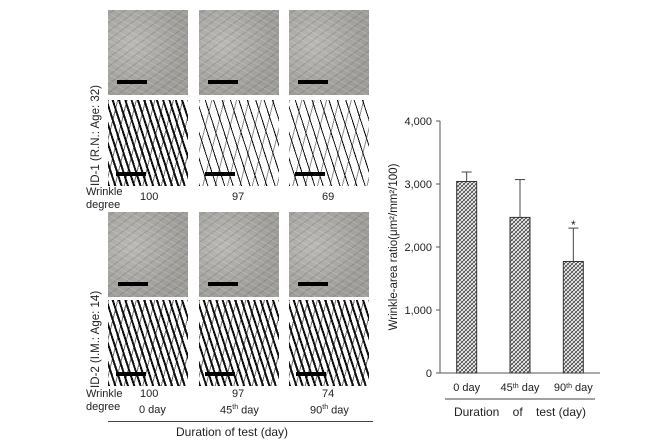 This screenshot has width=645, height=448. What do you see at coordinates (418, 185) in the screenshot?
I see `y-tick-label: 3,000` at bounding box center [418, 185].